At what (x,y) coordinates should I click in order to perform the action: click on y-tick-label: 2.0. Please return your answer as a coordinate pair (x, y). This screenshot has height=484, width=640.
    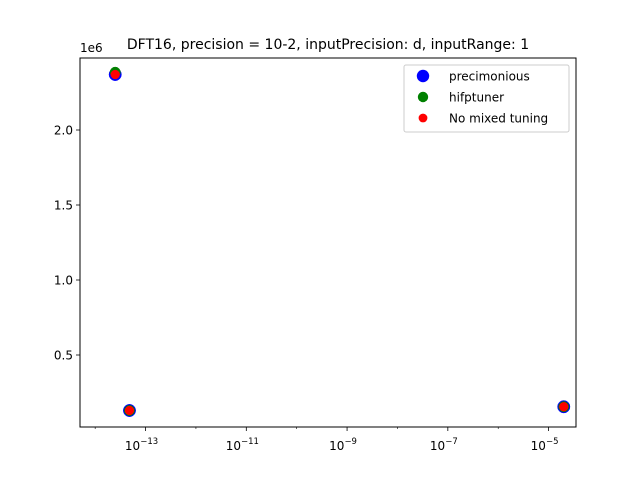
    Looking at the image, I should click on (63, 131).